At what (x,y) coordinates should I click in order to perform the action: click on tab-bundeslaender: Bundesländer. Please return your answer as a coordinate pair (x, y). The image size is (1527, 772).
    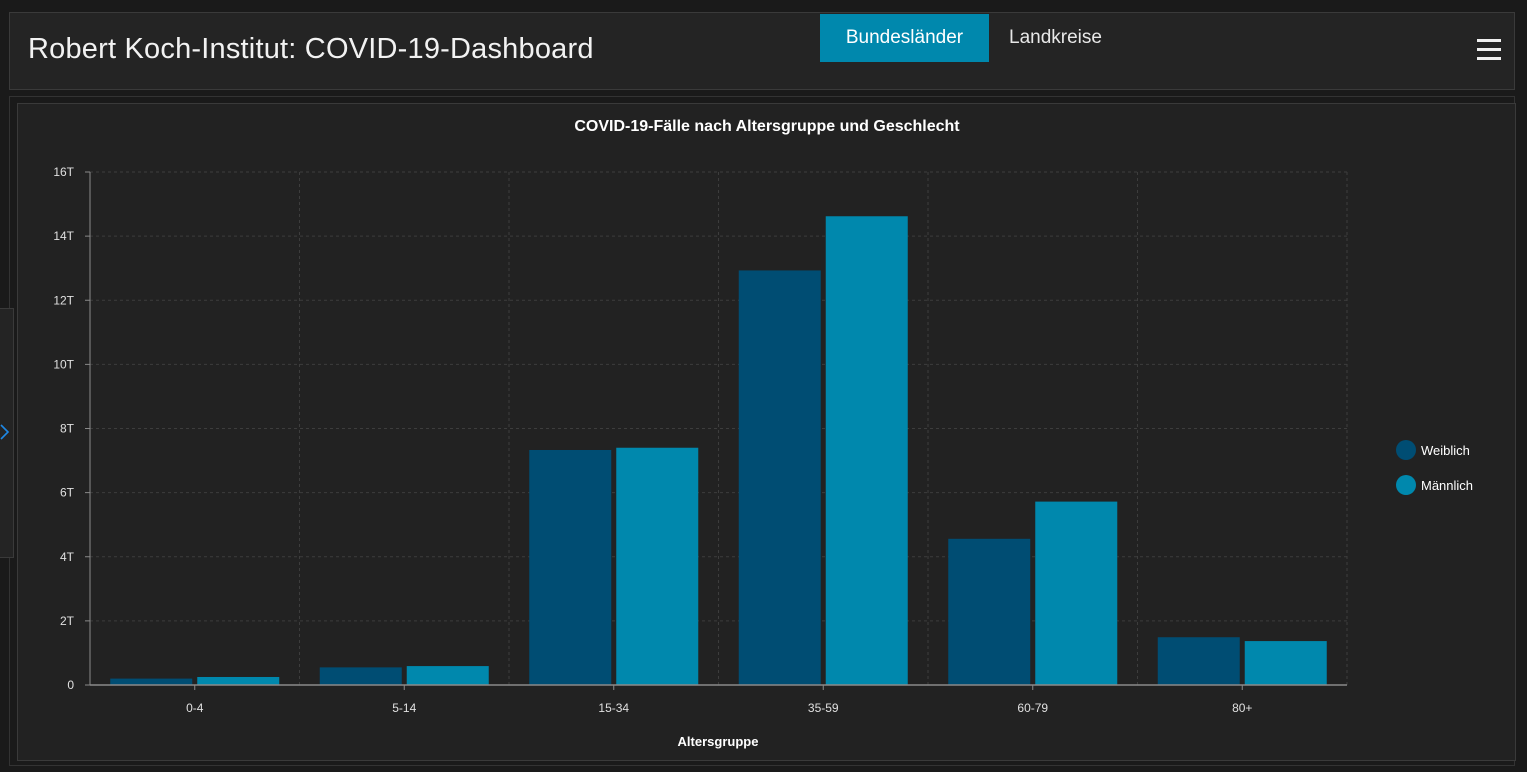
    Looking at the image, I should click on (904, 38).